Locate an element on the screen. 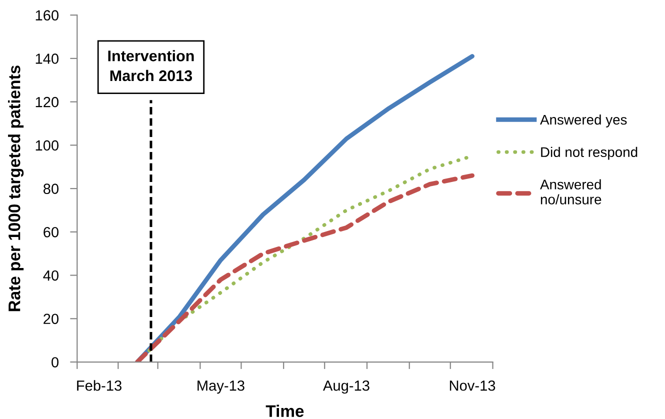  y-tick-label: 0 is located at coordinates (55, 362).